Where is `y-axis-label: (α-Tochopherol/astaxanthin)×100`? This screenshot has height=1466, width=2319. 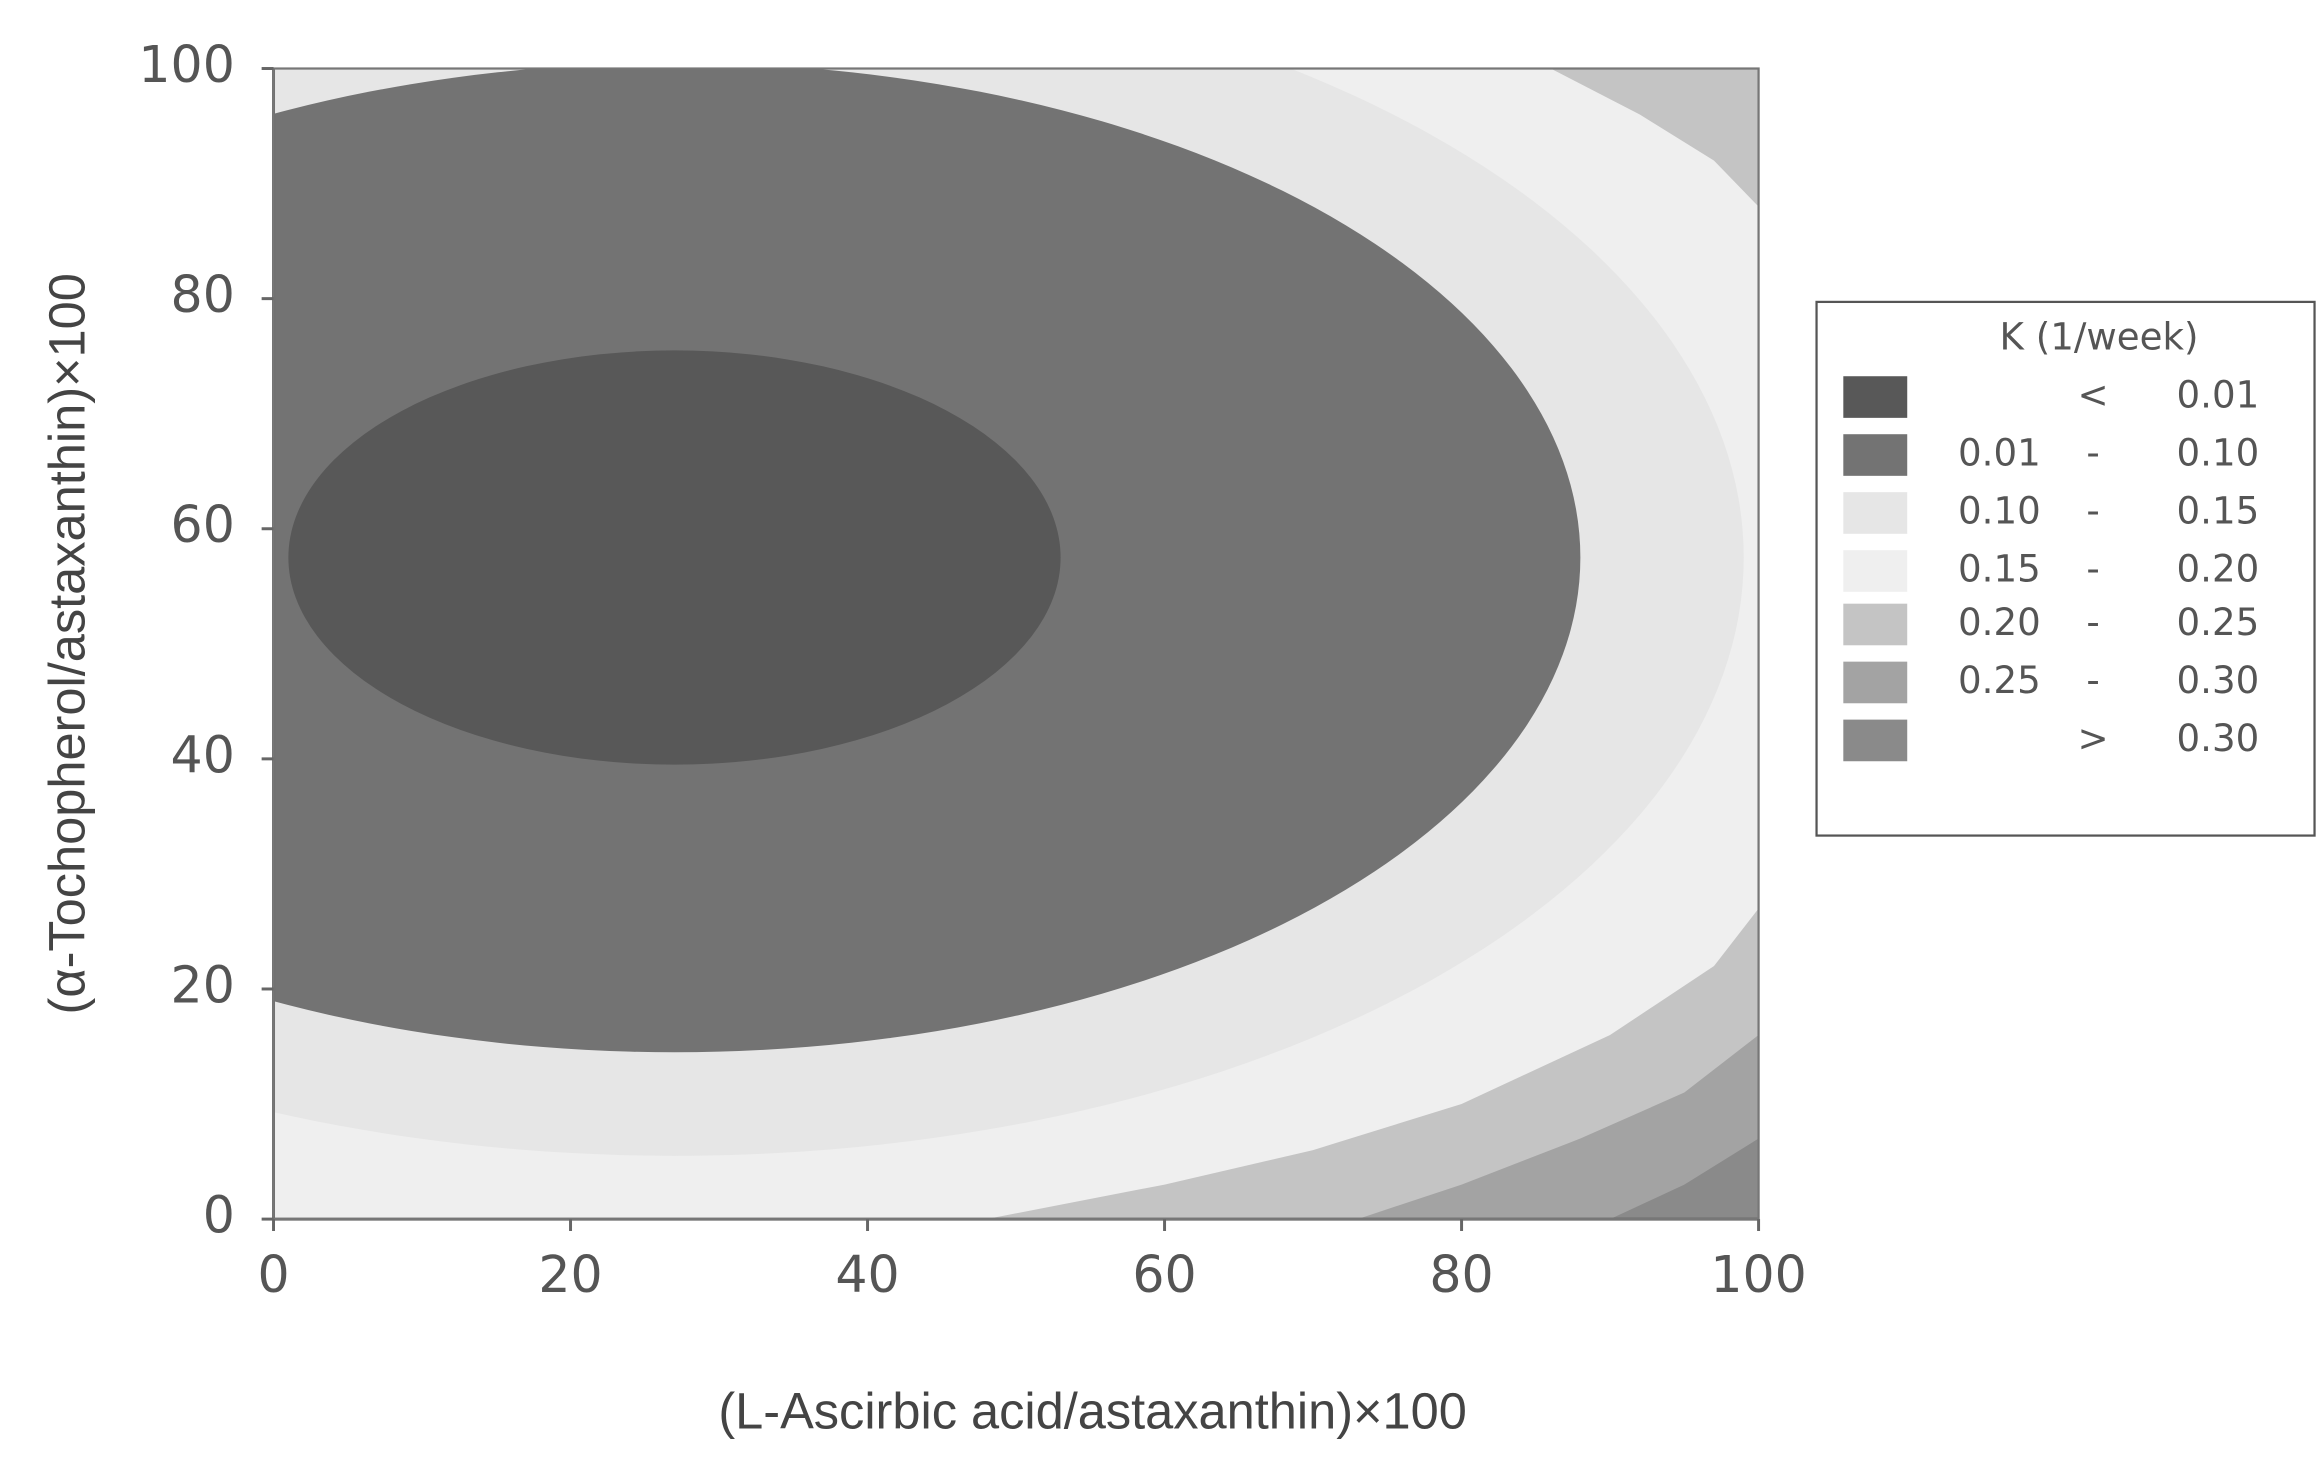 y-axis-label: (α-Tochopherol/astaxanthin)×100 is located at coordinates (67, 643).